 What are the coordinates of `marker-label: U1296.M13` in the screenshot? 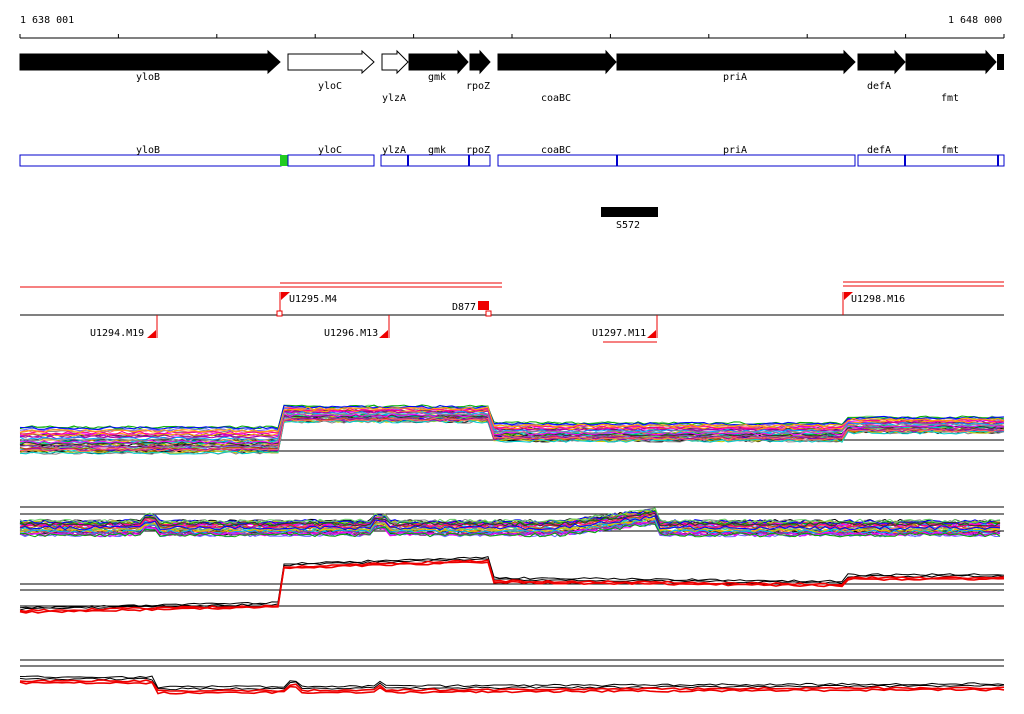 It's located at (351, 333).